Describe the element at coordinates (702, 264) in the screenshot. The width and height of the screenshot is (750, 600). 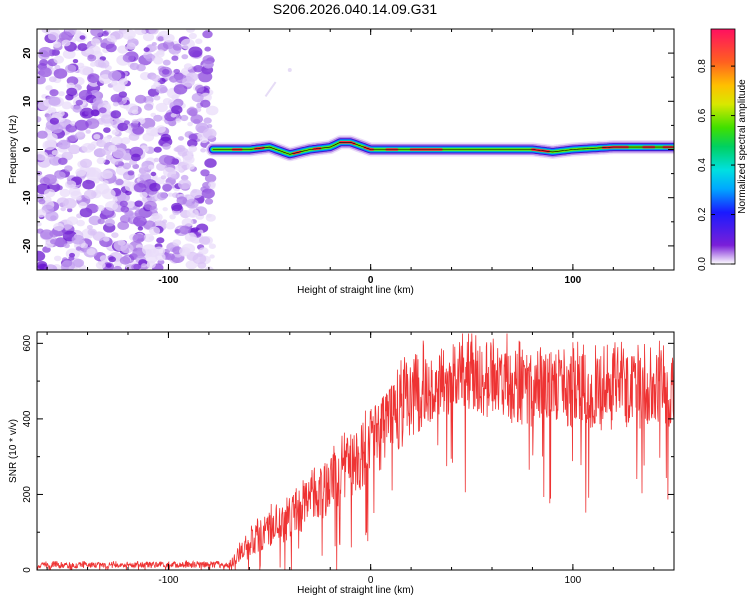
I see `colorbar-tick-label: 0.0` at that location.